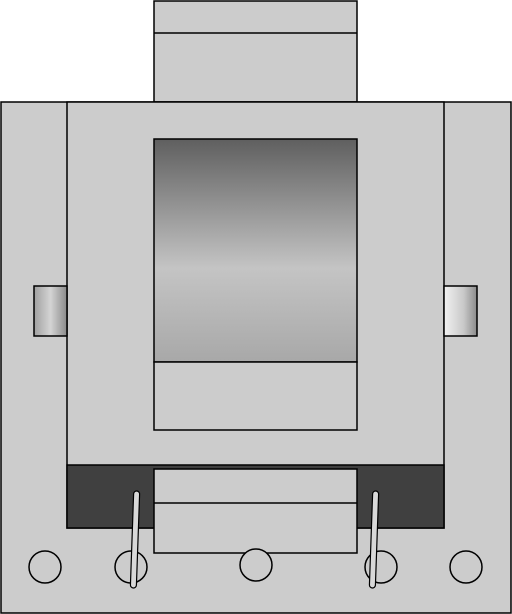 The width and height of the screenshot is (512, 614). I want to click on left-clip, so click(135, 539).